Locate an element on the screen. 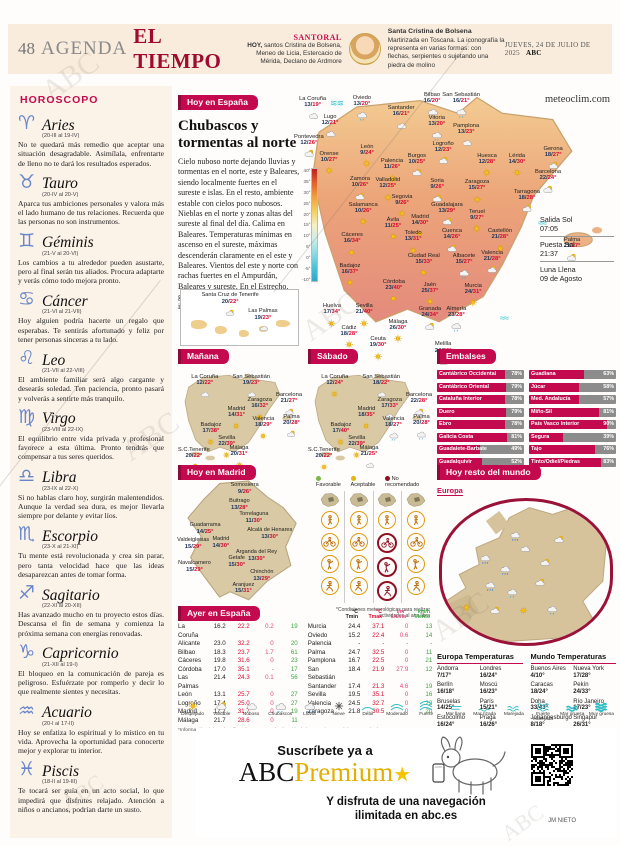 The height and width of the screenshot is (846, 620). santoral-label: SANTORAL is located at coordinates (317, 37).